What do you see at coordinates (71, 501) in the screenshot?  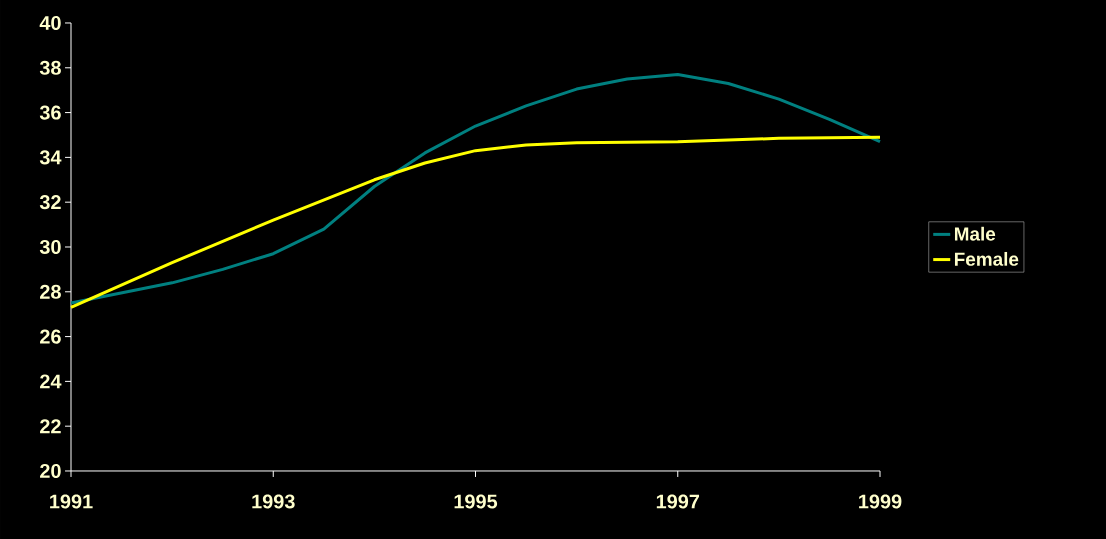 I see `x-tick-label: 1991` at bounding box center [71, 501].